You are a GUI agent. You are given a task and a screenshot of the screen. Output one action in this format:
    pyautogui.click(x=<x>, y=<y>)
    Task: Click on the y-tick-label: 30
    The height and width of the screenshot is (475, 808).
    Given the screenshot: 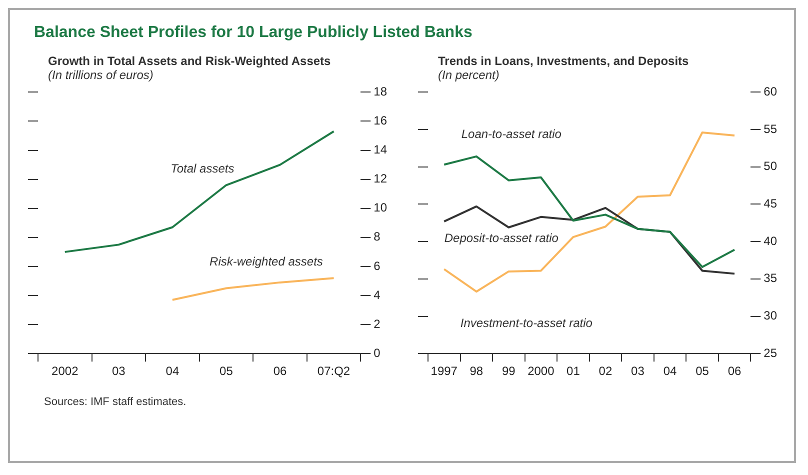 What is the action you would take?
    pyautogui.click(x=771, y=315)
    